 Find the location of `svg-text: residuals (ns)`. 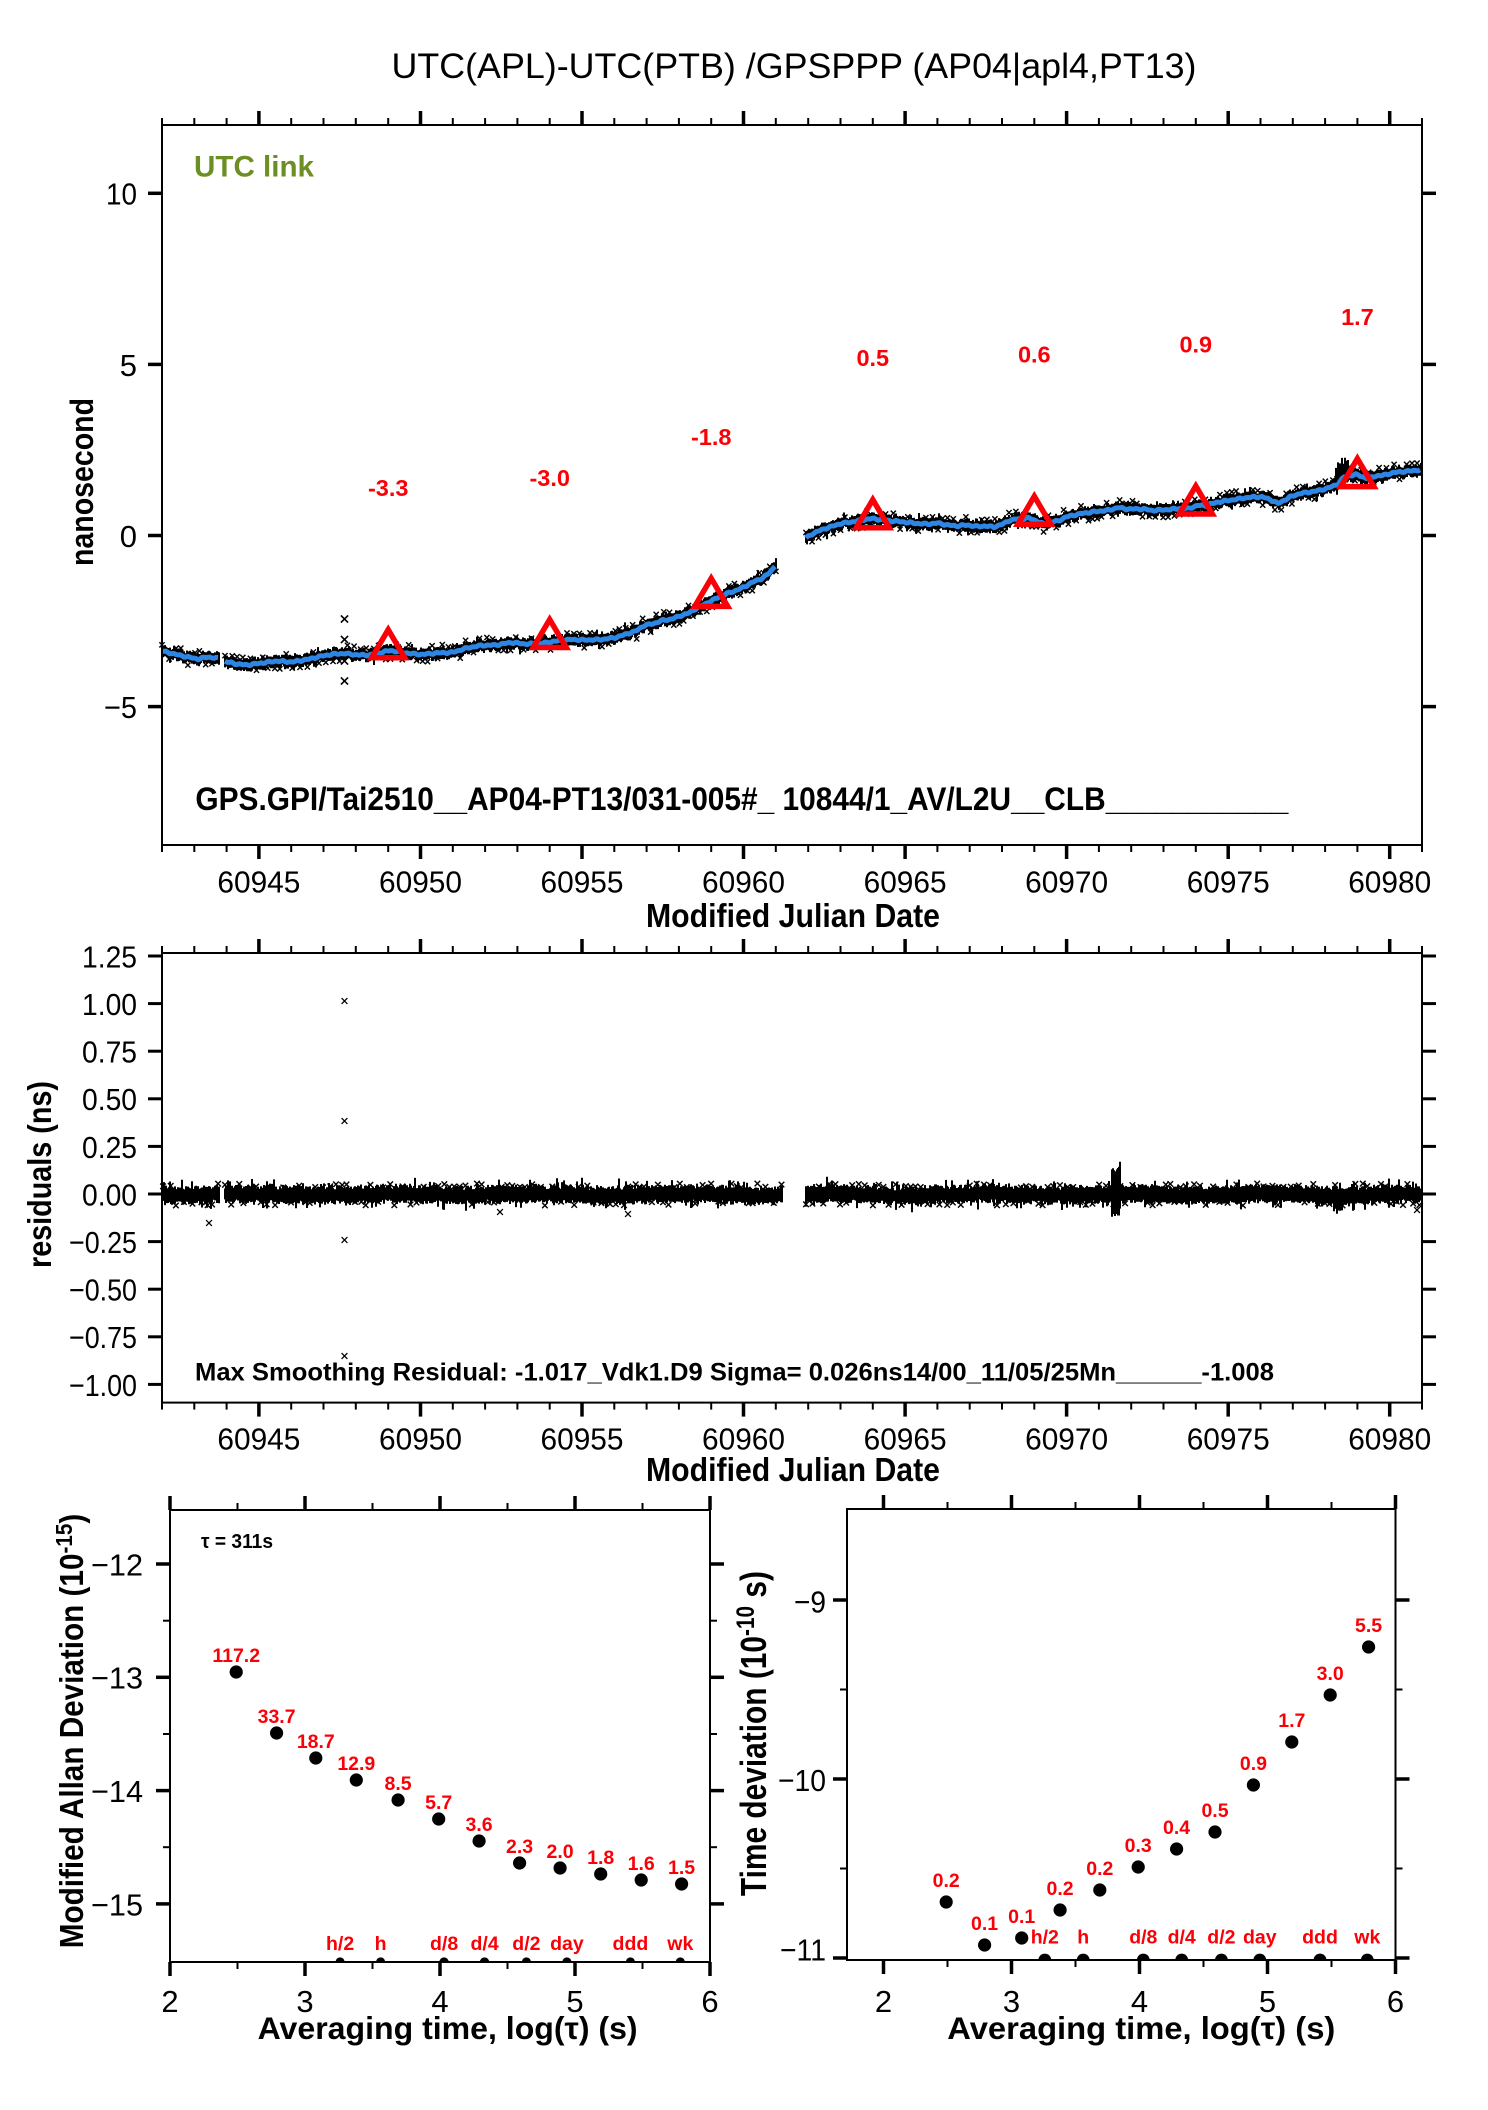

svg-text: residuals (ns) is located at coordinates (39, 1174).